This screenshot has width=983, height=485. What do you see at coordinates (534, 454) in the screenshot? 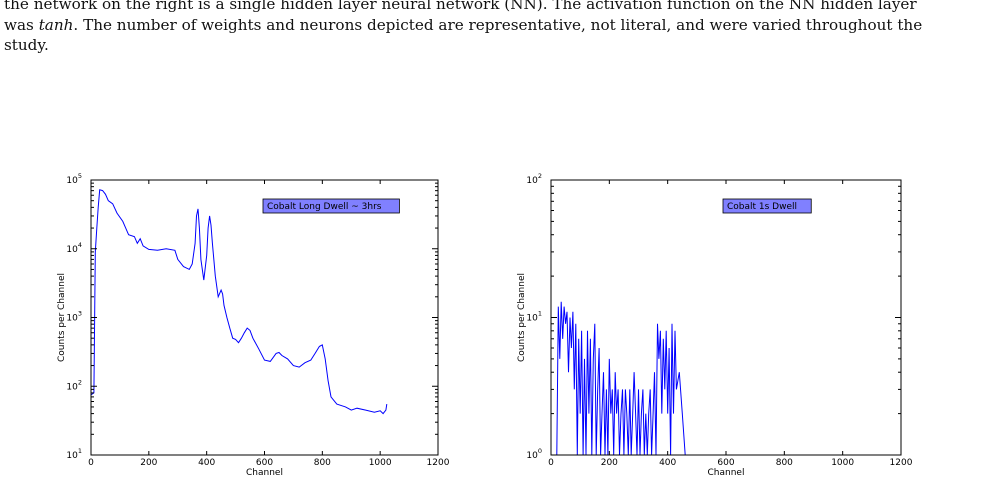
I see `y-tick-label: 10⁰` at bounding box center [534, 454].